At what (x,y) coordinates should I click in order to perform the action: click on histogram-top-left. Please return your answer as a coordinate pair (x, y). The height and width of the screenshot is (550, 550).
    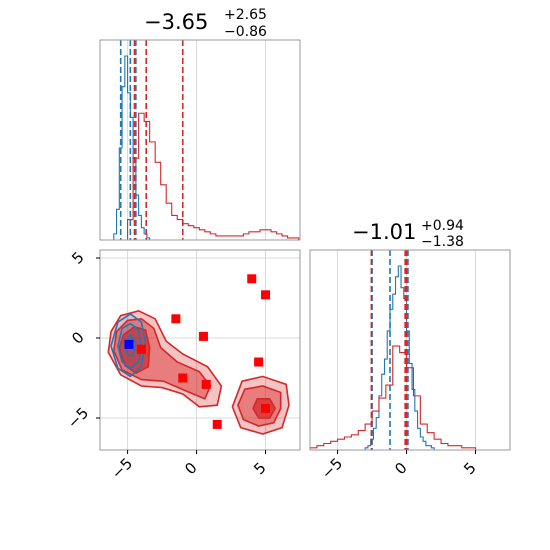
    Looking at the image, I should click on (206, 140).